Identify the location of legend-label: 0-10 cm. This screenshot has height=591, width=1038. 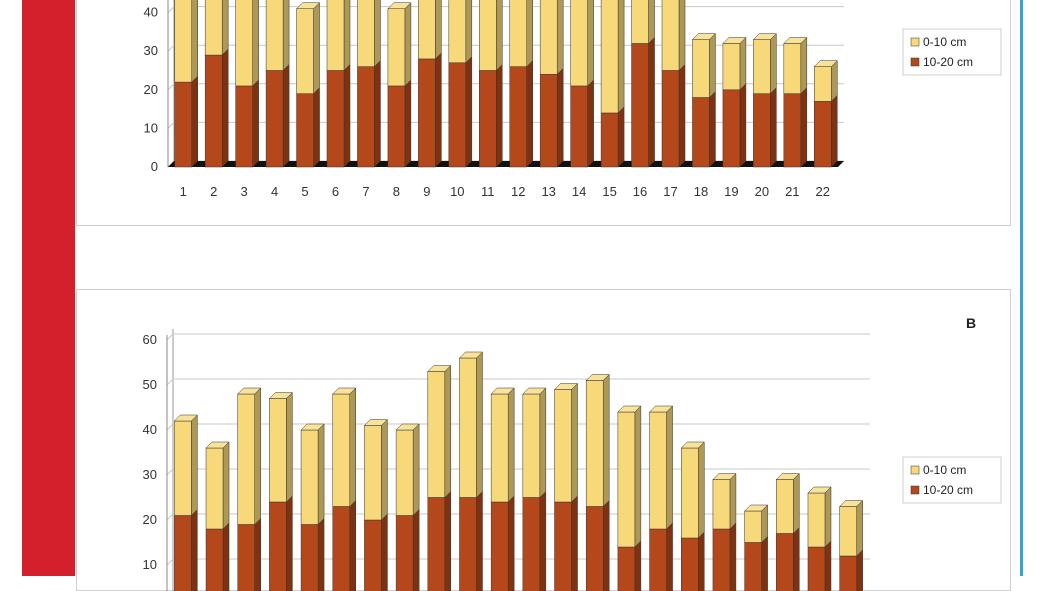
(944, 42).